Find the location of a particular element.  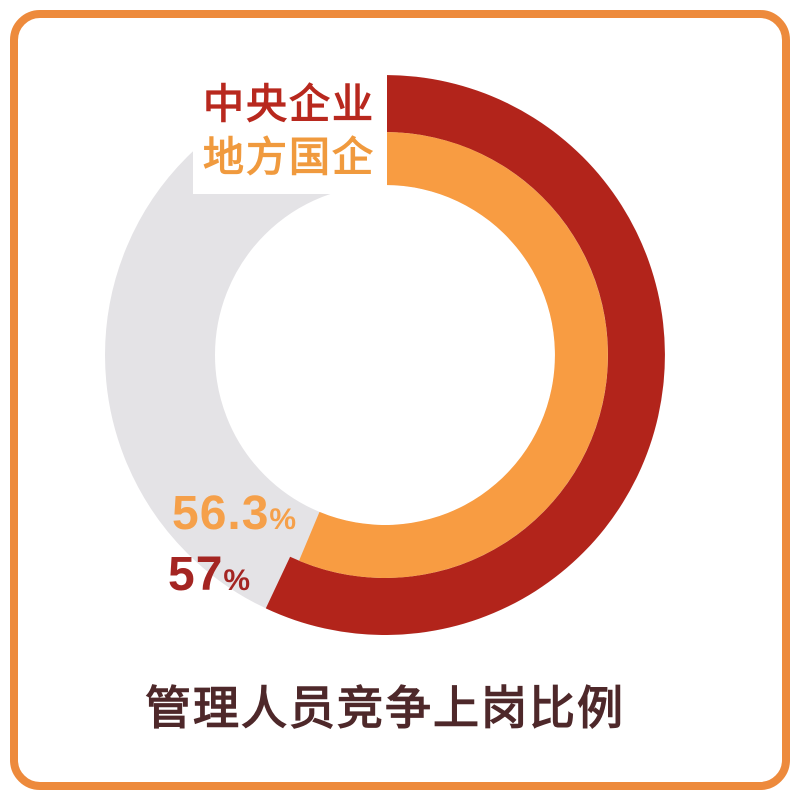

value-label-central: 57% is located at coordinates (209, 574).